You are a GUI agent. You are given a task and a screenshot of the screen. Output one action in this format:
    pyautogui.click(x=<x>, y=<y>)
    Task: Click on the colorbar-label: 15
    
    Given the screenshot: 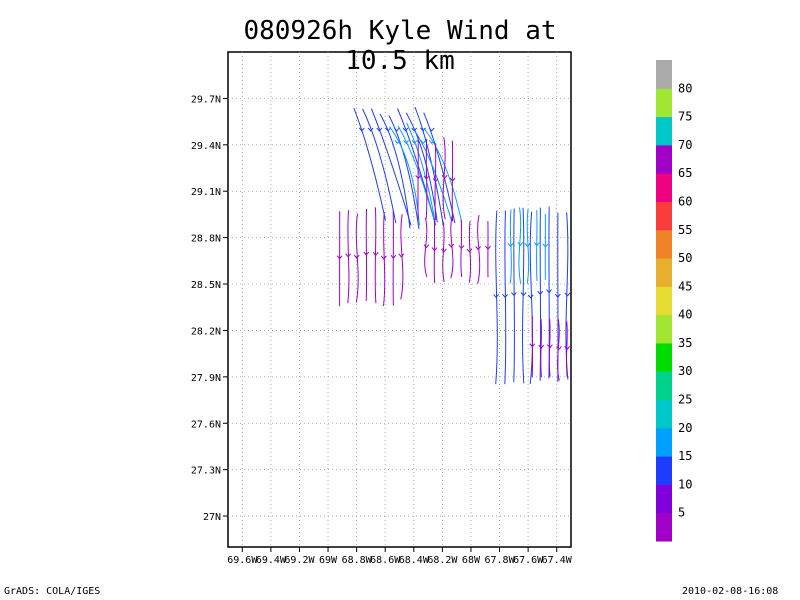 What is the action you would take?
    pyautogui.click(x=685, y=456)
    